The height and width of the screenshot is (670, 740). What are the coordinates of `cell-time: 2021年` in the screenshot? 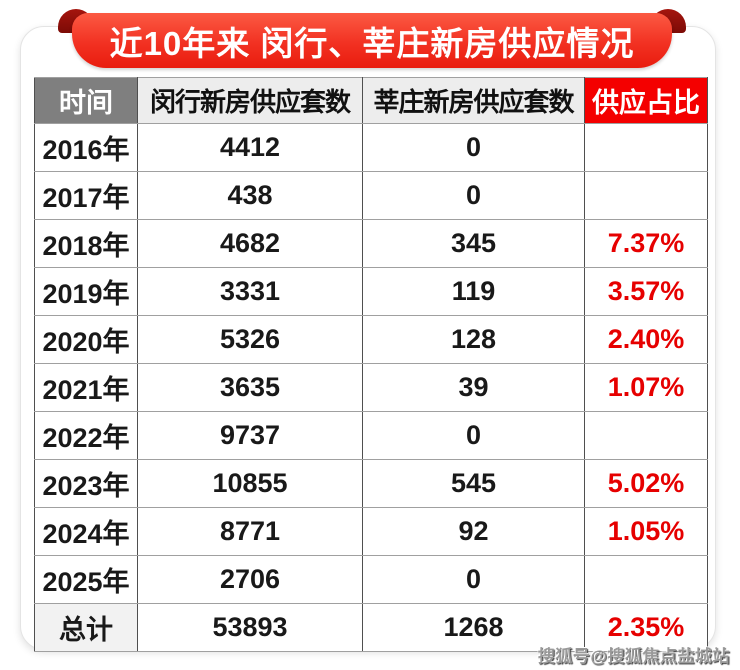 It's located at (86, 387).